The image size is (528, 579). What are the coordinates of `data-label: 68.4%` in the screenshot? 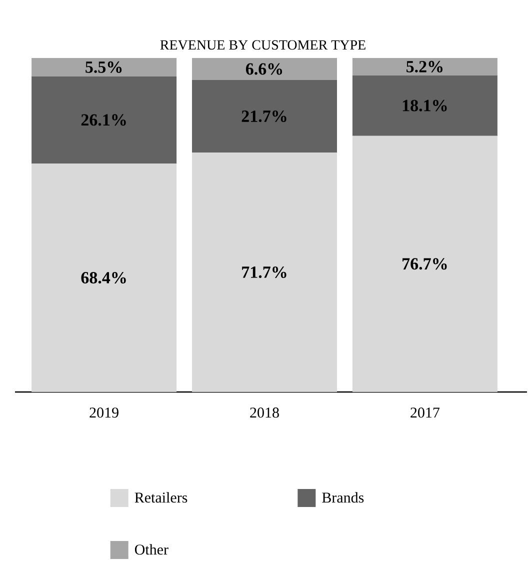 It's located at (103, 278).